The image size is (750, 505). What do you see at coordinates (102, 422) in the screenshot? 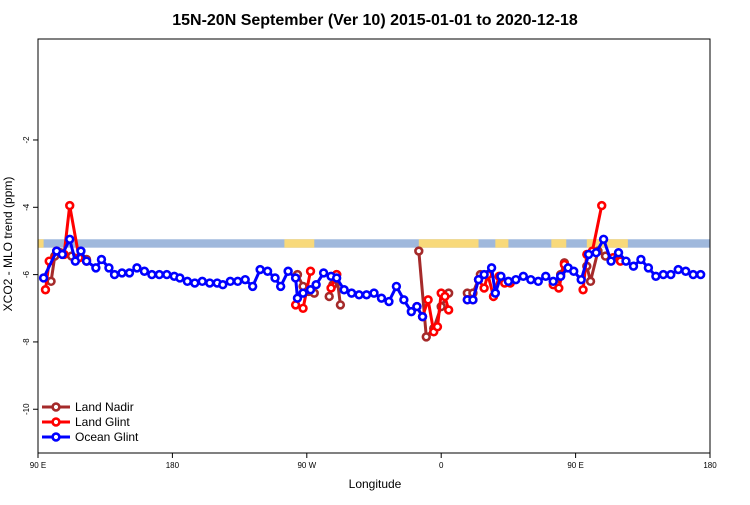
I see `legend-label: Land Glint` at bounding box center [102, 422].